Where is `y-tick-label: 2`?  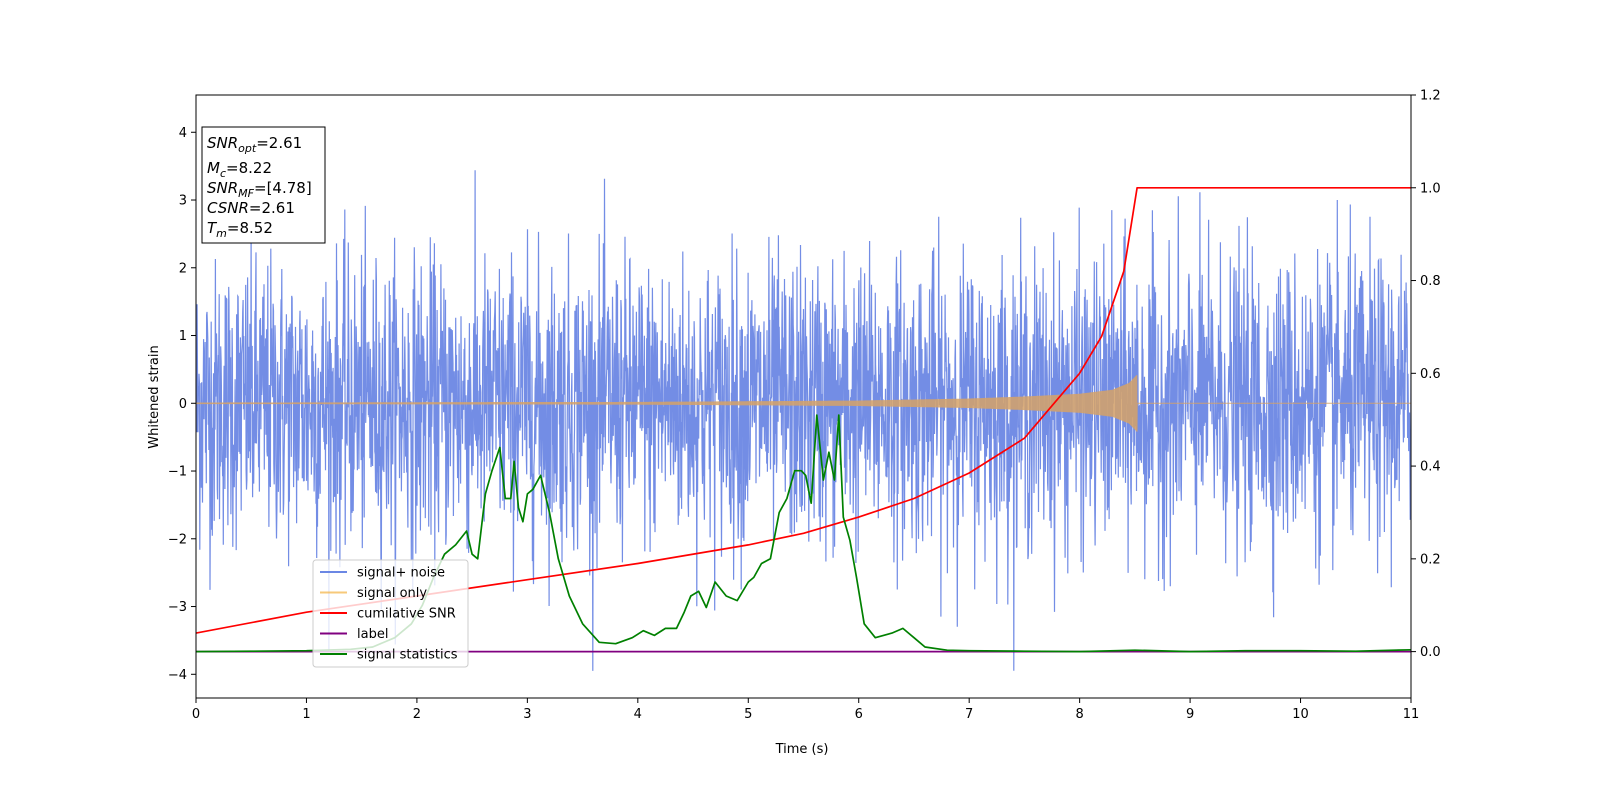
y-tick-label: 2 is located at coordinates (183, 268).